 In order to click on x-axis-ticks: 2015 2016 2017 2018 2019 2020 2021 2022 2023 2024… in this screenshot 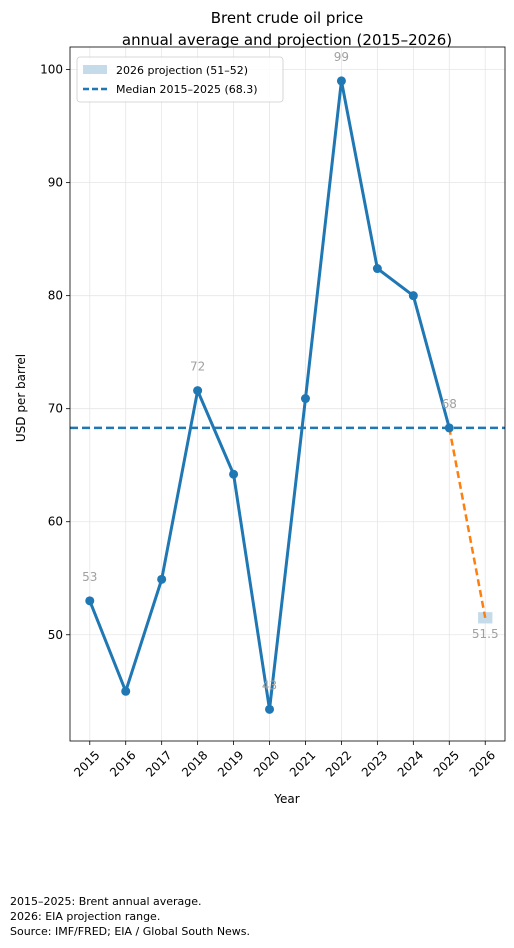, I will do `click(284, 760)`.